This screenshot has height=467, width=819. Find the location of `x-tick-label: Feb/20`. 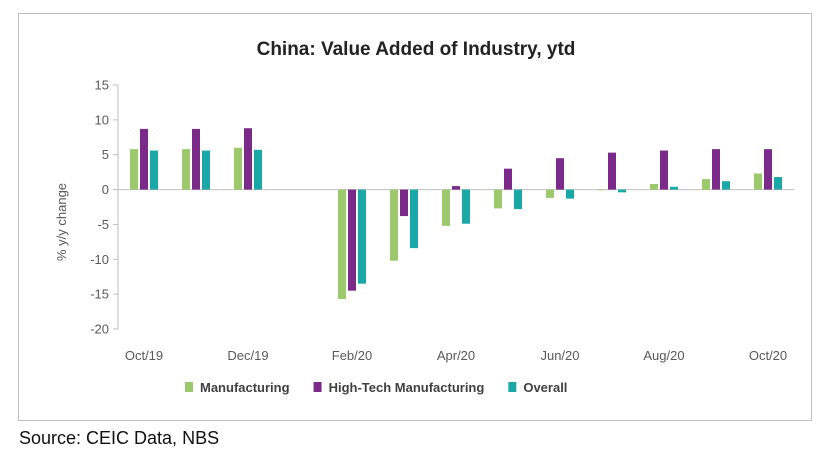

x-tick-label: Feb/20 is located at coordinates (352, 355).